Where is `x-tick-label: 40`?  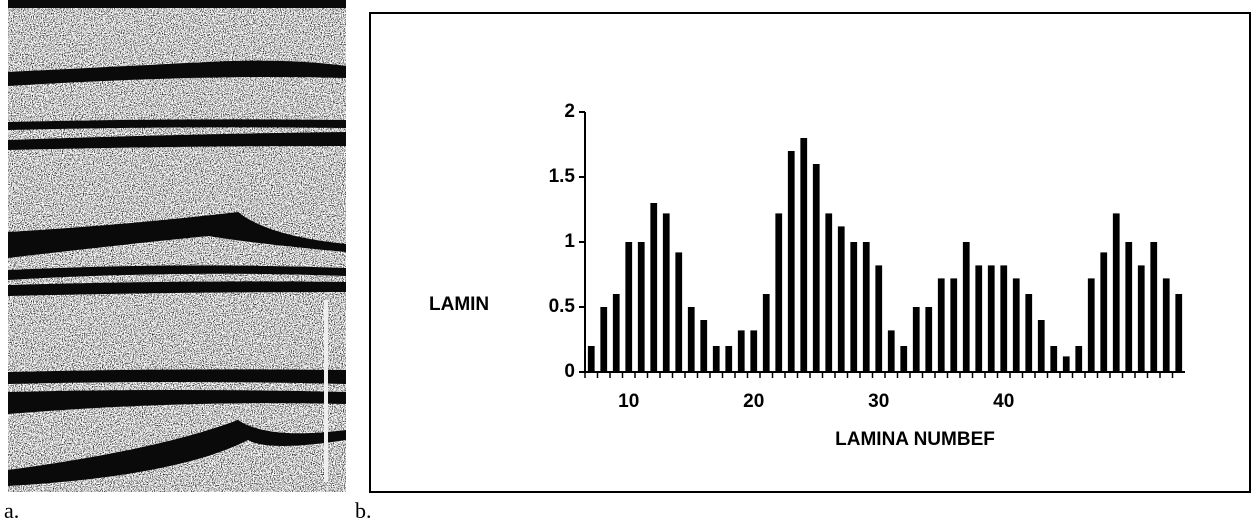
x-tick-label: 40 is located at coordinates (1003, 401).